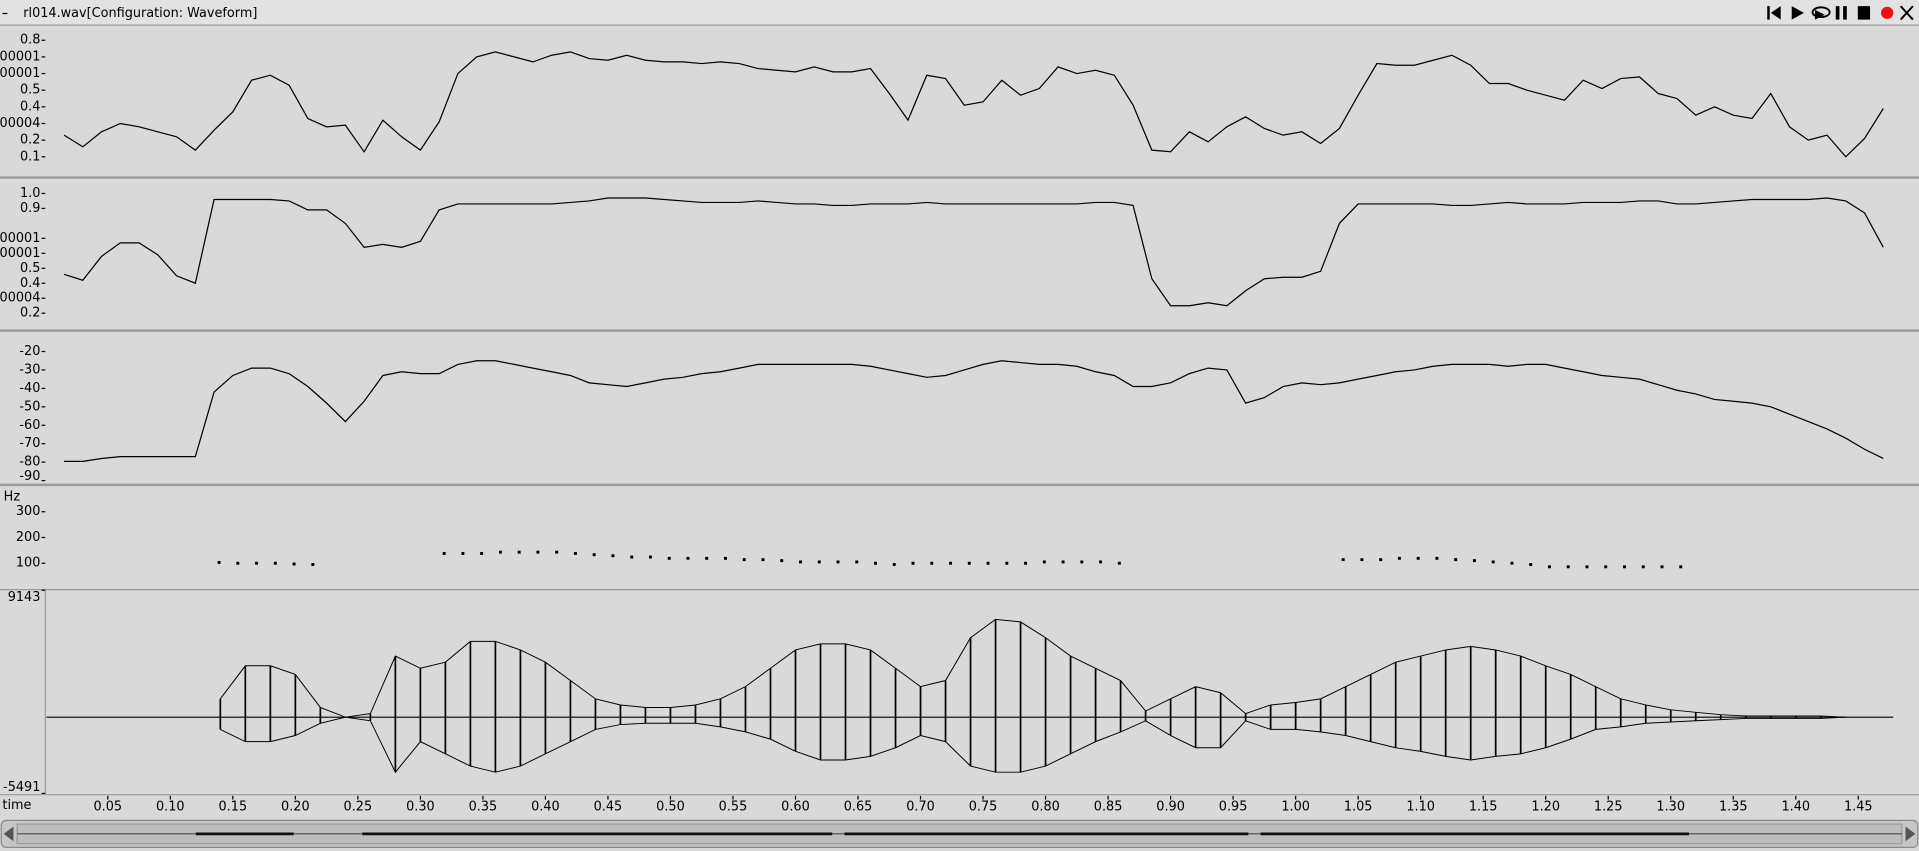 This screenshot has width=1919, height=851. I want to click on x-tick-label: 1.05, so click(1358, 806).